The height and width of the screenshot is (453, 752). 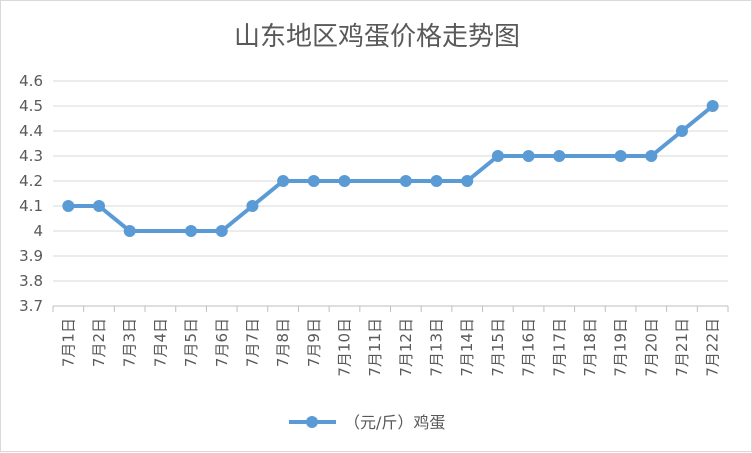 I want to click on y-tick-label: 3.7, so click(x=31, y=306).